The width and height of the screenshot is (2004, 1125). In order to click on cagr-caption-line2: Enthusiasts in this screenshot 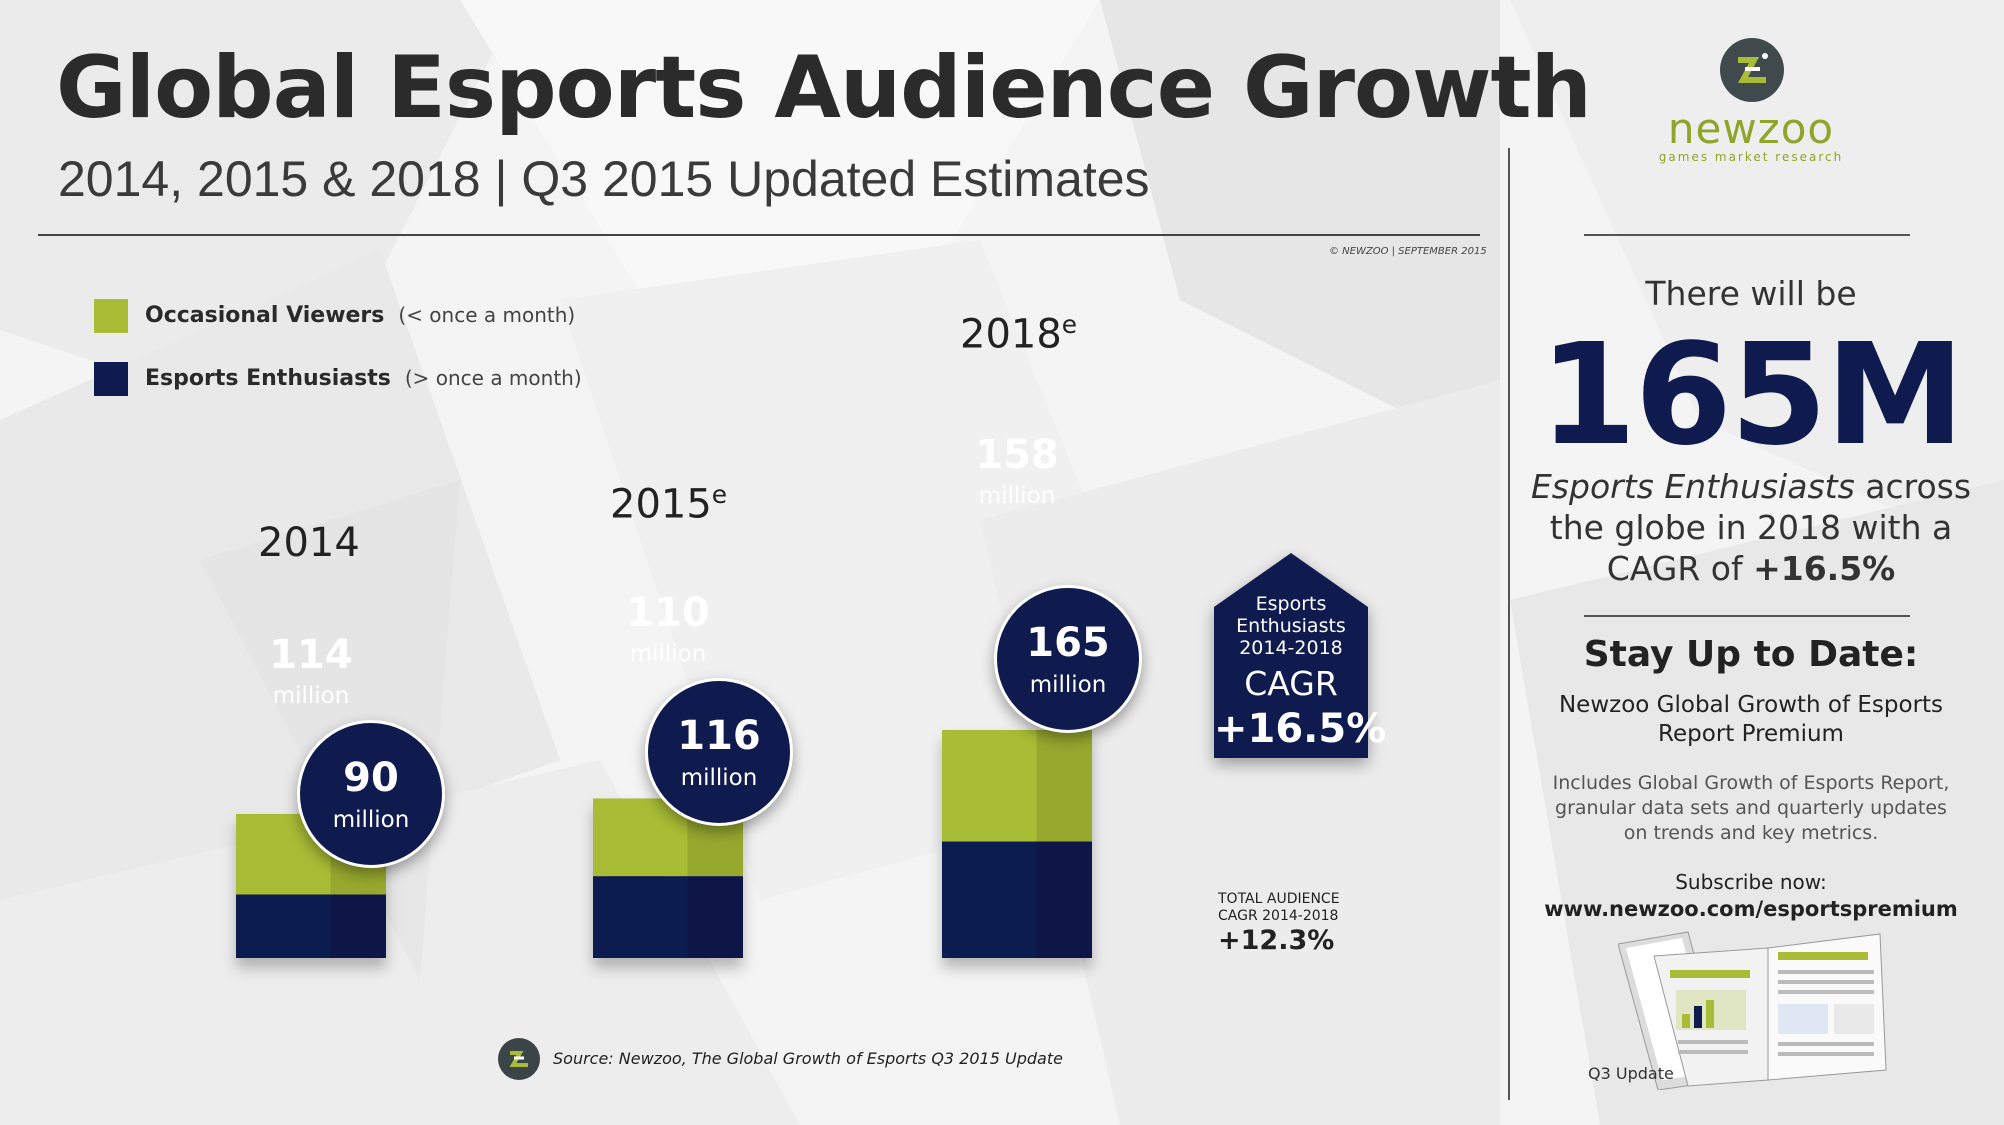, I will do `click(1291, 626)`.